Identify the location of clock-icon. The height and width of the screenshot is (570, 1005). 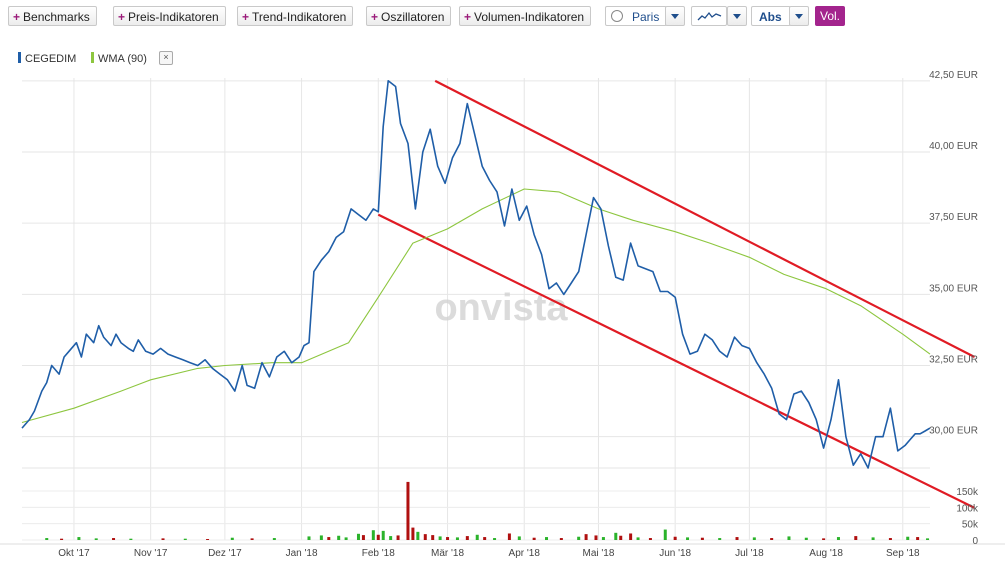
(617, 16).